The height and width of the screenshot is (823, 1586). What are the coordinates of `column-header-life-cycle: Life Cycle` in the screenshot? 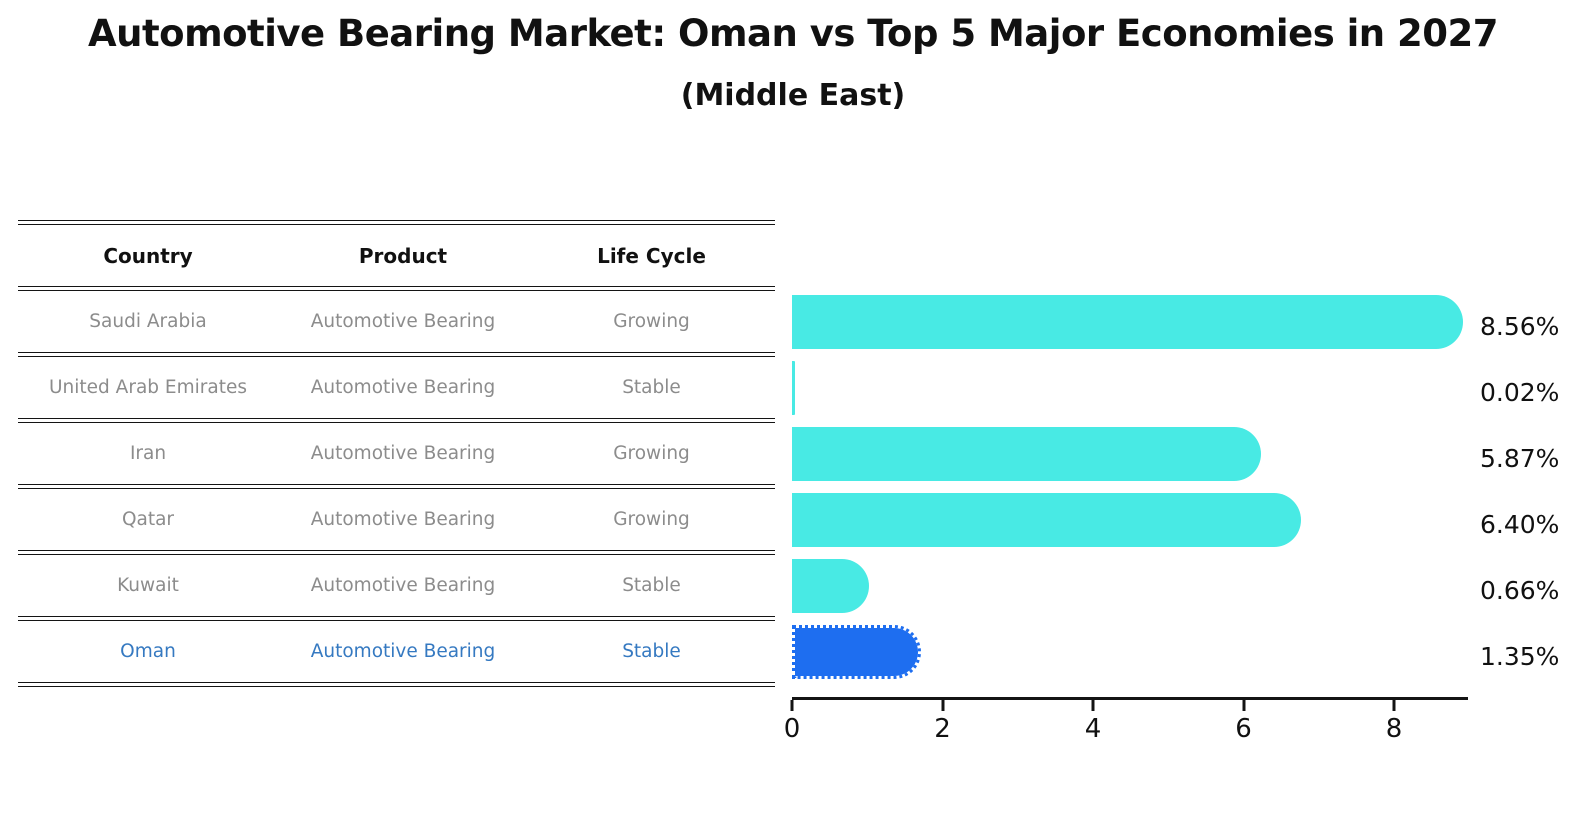 It's located at (651, 255).